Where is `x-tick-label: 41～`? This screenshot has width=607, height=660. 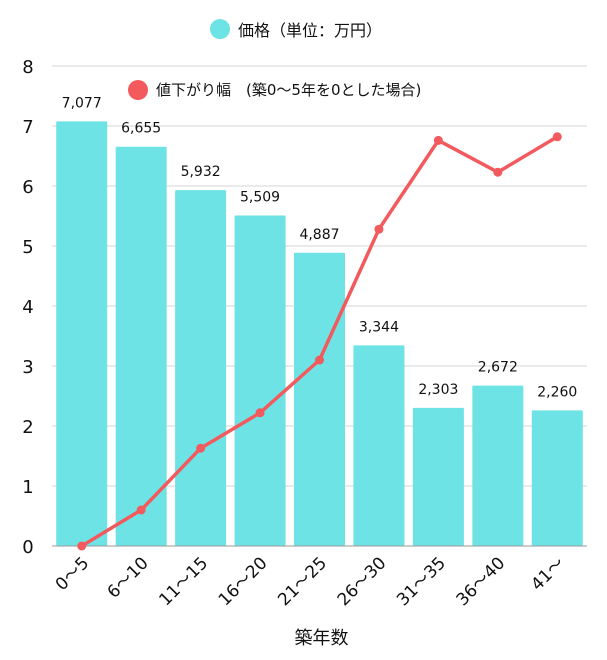
x-tick-label: 41～ is located at coordinates (547, 573).